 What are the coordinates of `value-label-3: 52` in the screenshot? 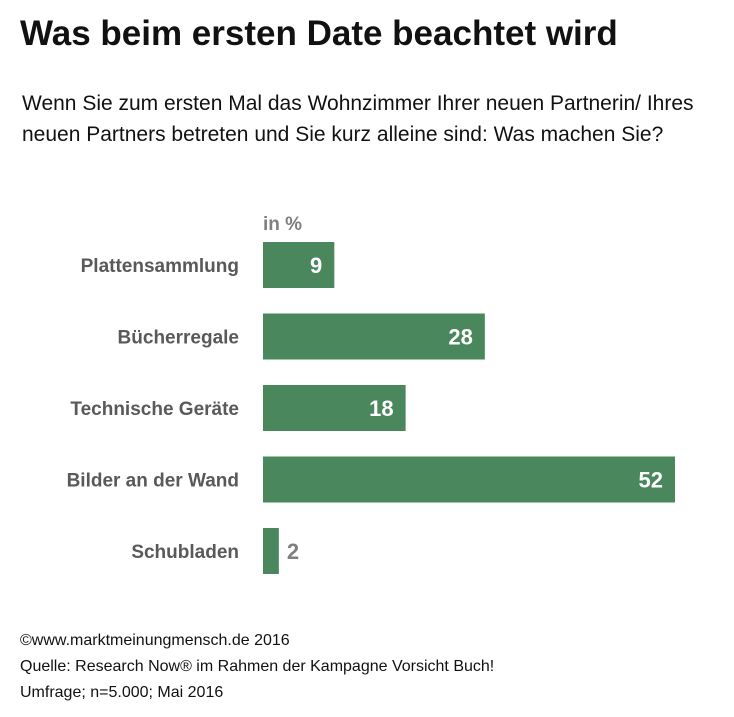 It's located at (651, 480).